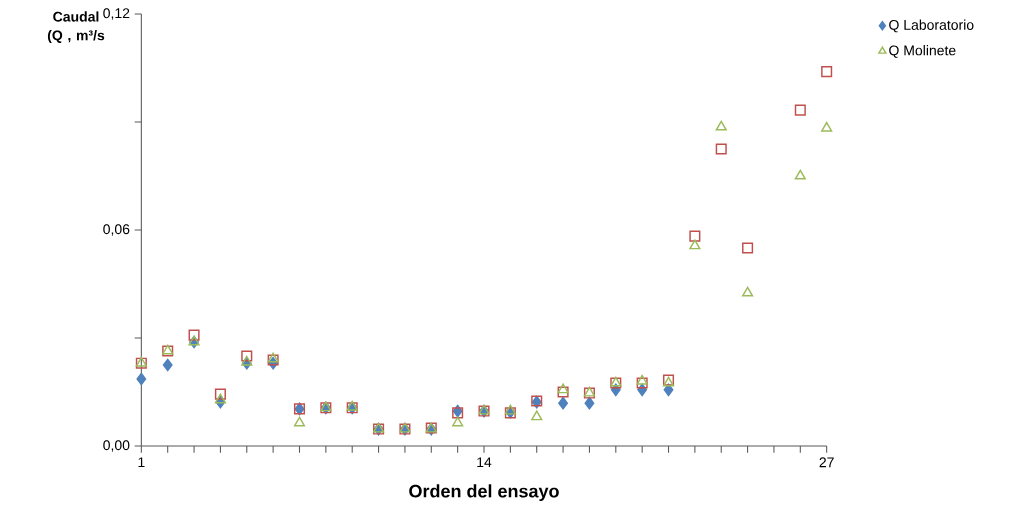 The height and width of the screenshot is (520, 1020). Describe the element at coordinates (931, 26) in the screenshot. I see `legend-label: Q Laboratorio` at that location.